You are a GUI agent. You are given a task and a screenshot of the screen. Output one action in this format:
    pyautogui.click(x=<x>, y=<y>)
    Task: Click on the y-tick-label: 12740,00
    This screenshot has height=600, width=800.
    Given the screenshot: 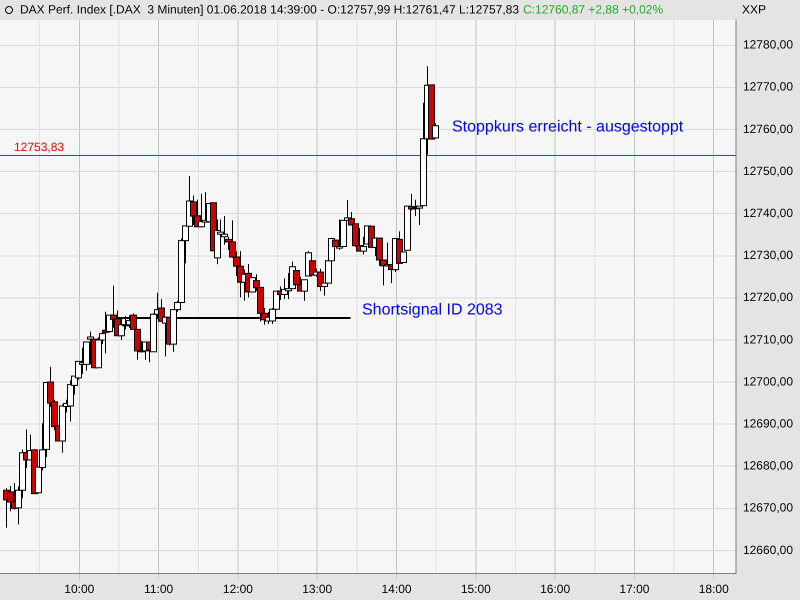 What is the action you would take?
    pyautogui.click(x=768, y=213)
    